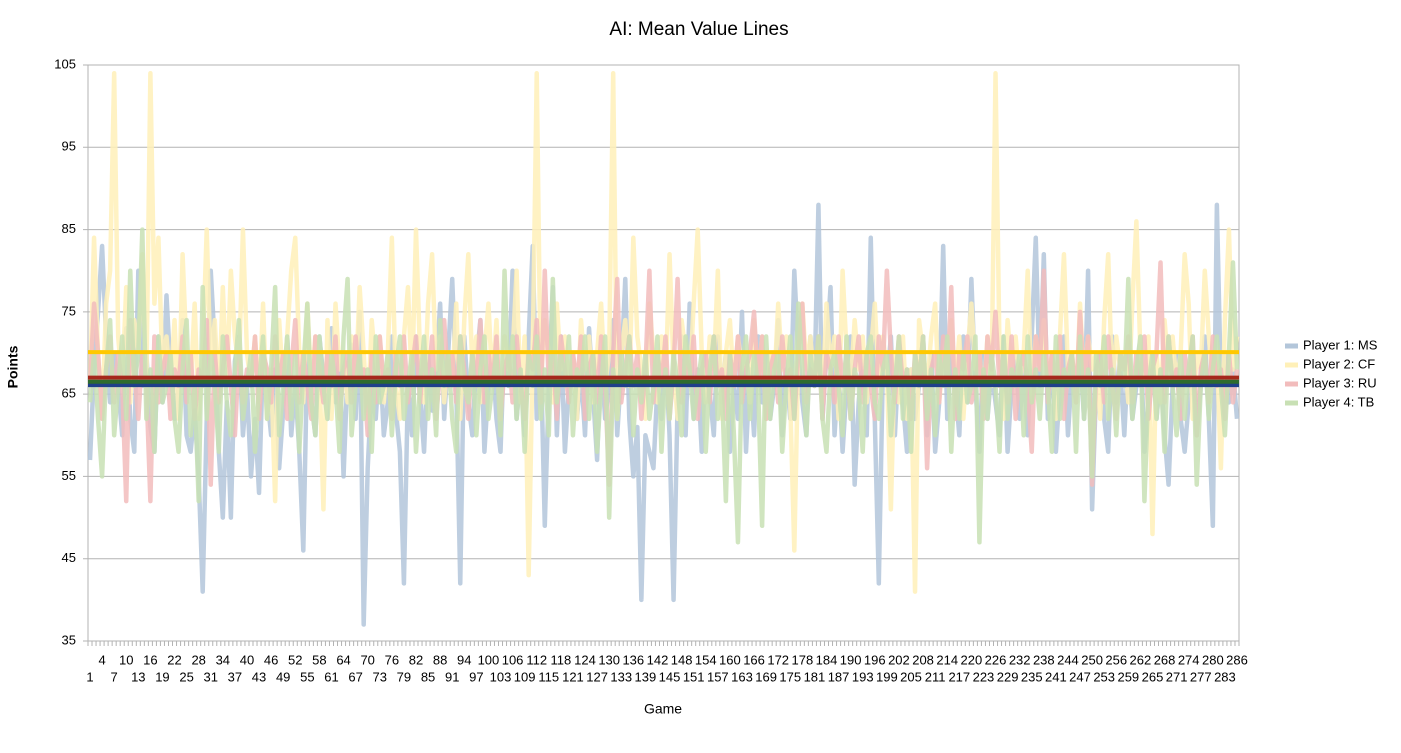 The height and width of the screenshot is (753, 1401). I want to click on x-tick-label: 280, so click(1213, 659).